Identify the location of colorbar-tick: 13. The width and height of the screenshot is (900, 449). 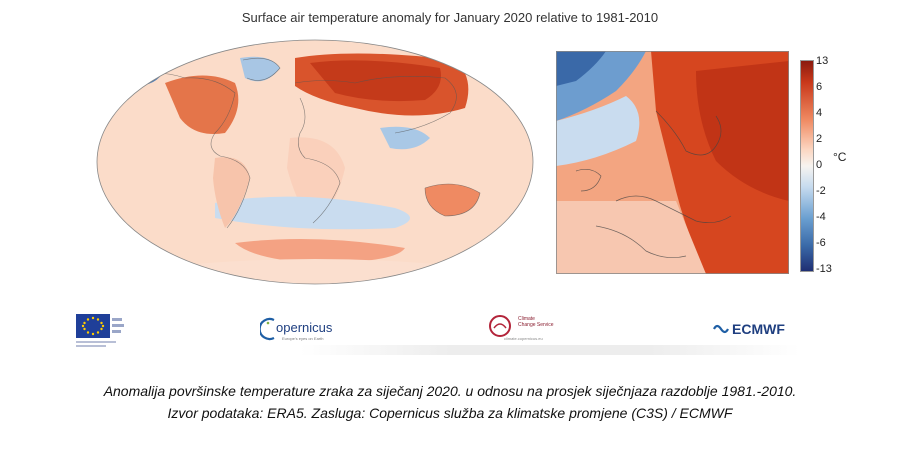
(822, 61).